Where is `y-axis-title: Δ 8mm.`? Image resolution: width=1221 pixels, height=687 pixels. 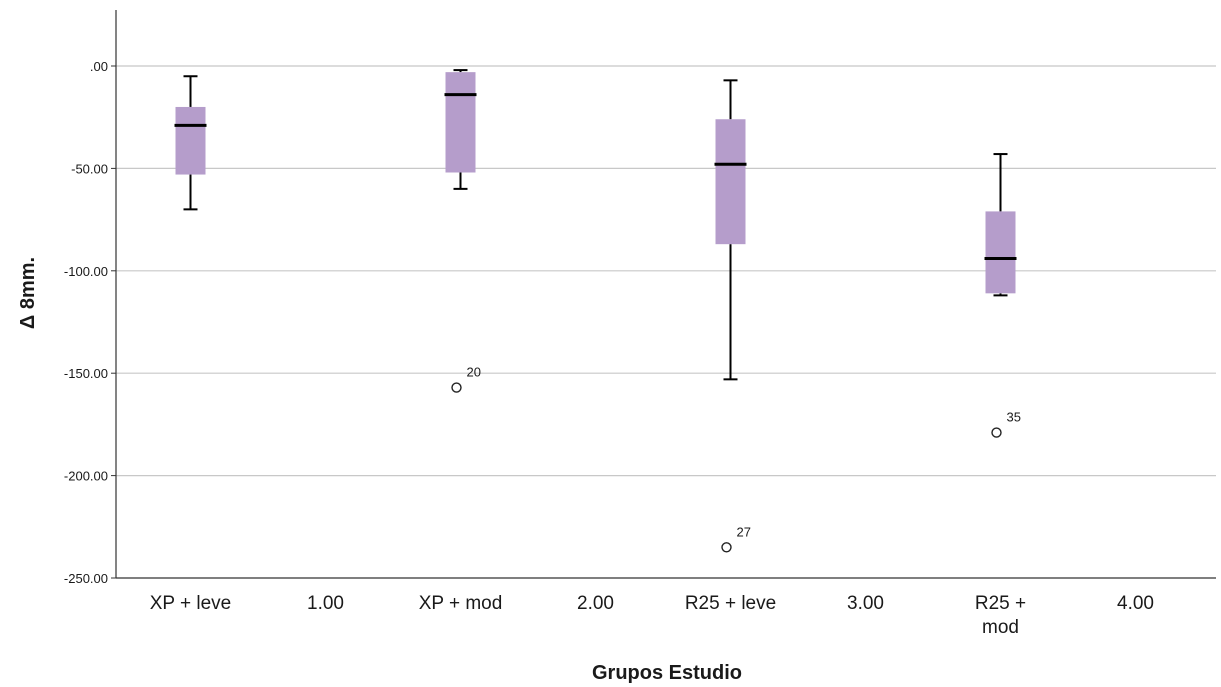
y-axis-title: Δ 8mm. is located at coordinates (28, 293).